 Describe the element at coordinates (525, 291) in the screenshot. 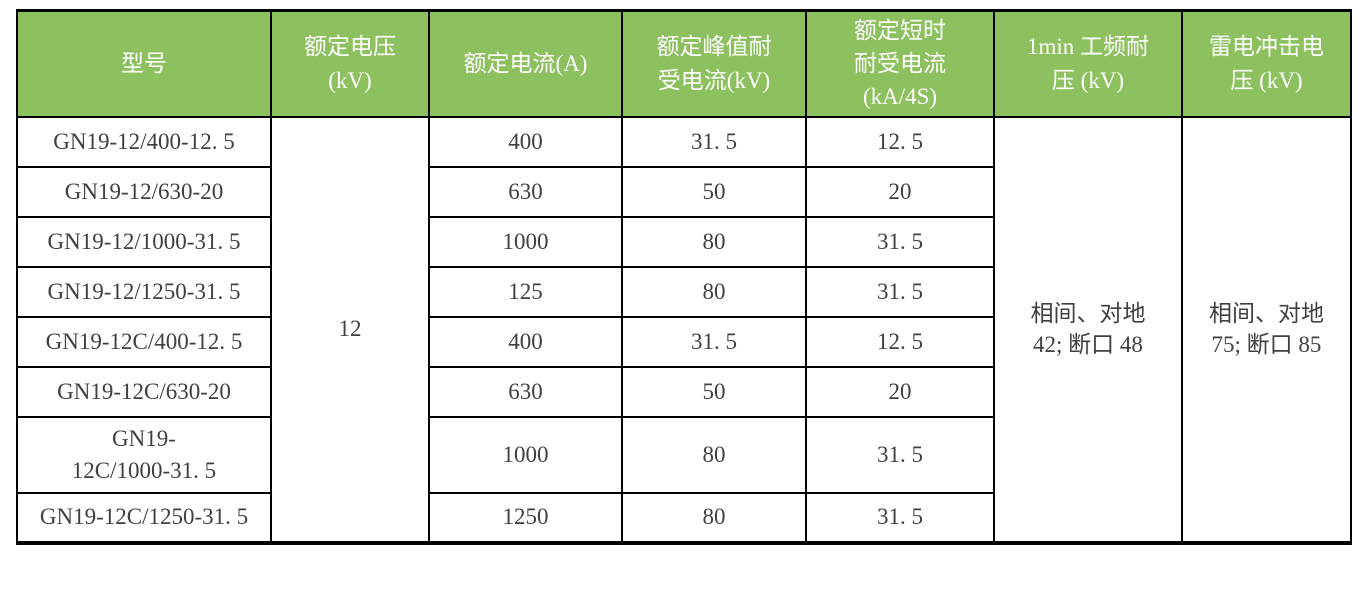

I see `cell-current: 125` at that location.